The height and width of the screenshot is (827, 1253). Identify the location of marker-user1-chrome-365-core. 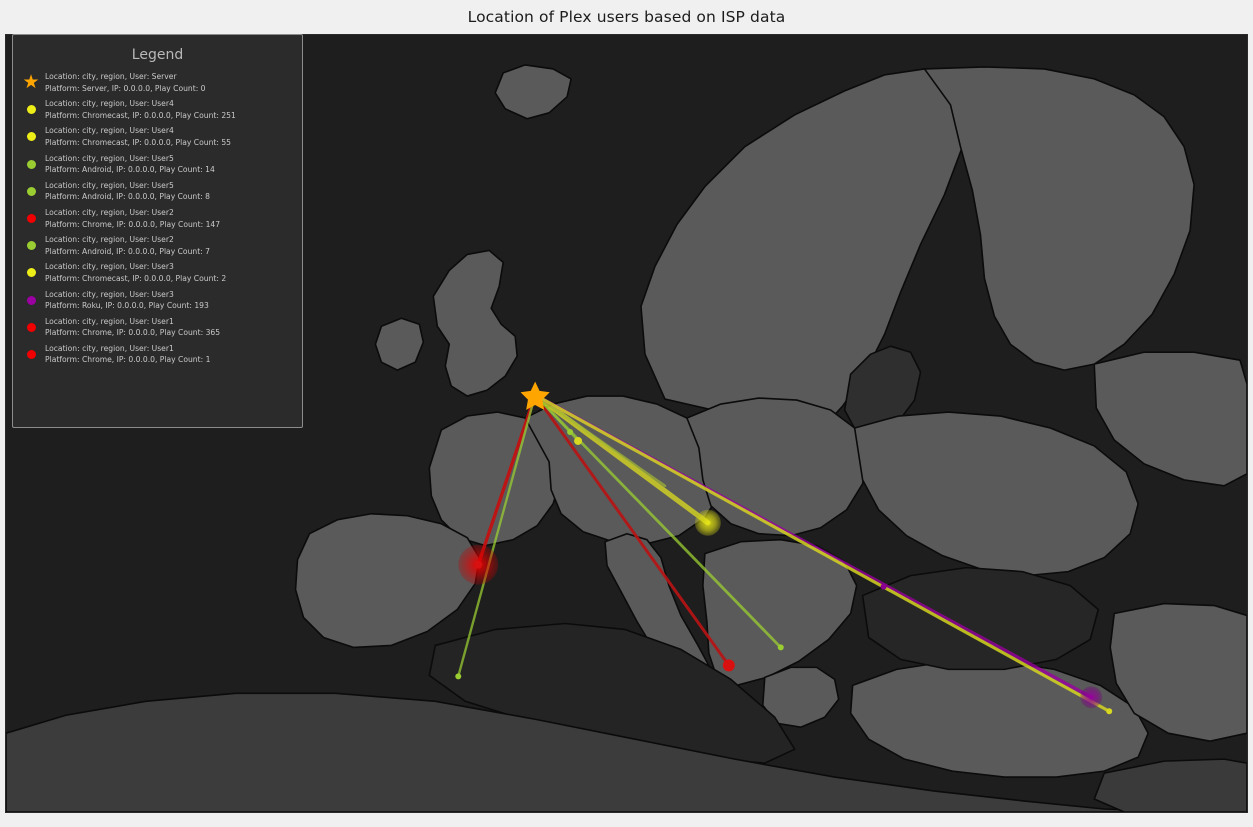
(478, 564).